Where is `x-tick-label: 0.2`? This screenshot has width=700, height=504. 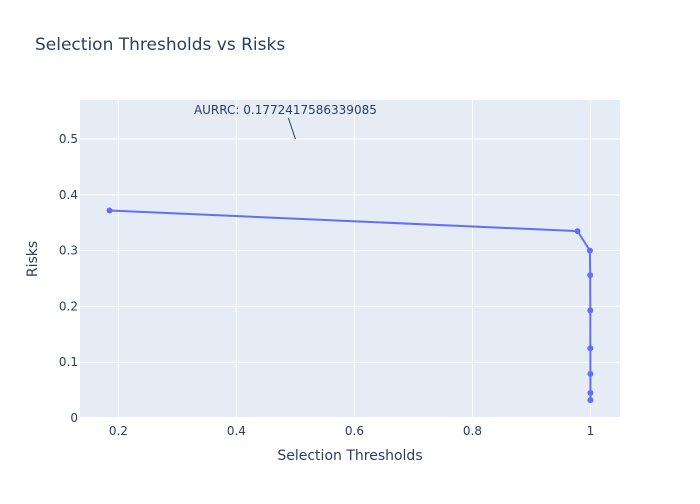
x-tick-label: 0.2 is located at coordinates (118, 431).